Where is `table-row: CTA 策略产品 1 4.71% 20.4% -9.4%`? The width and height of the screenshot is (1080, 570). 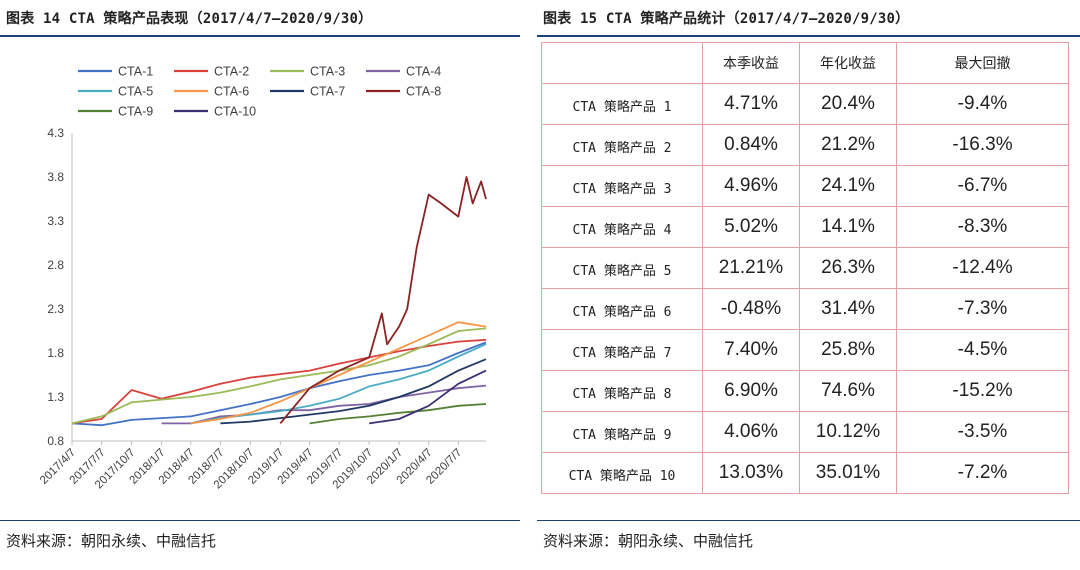
table-row: CTA 策略产品 1 4.71% 20.4% -9.4% is located at coordinates (805, 104).